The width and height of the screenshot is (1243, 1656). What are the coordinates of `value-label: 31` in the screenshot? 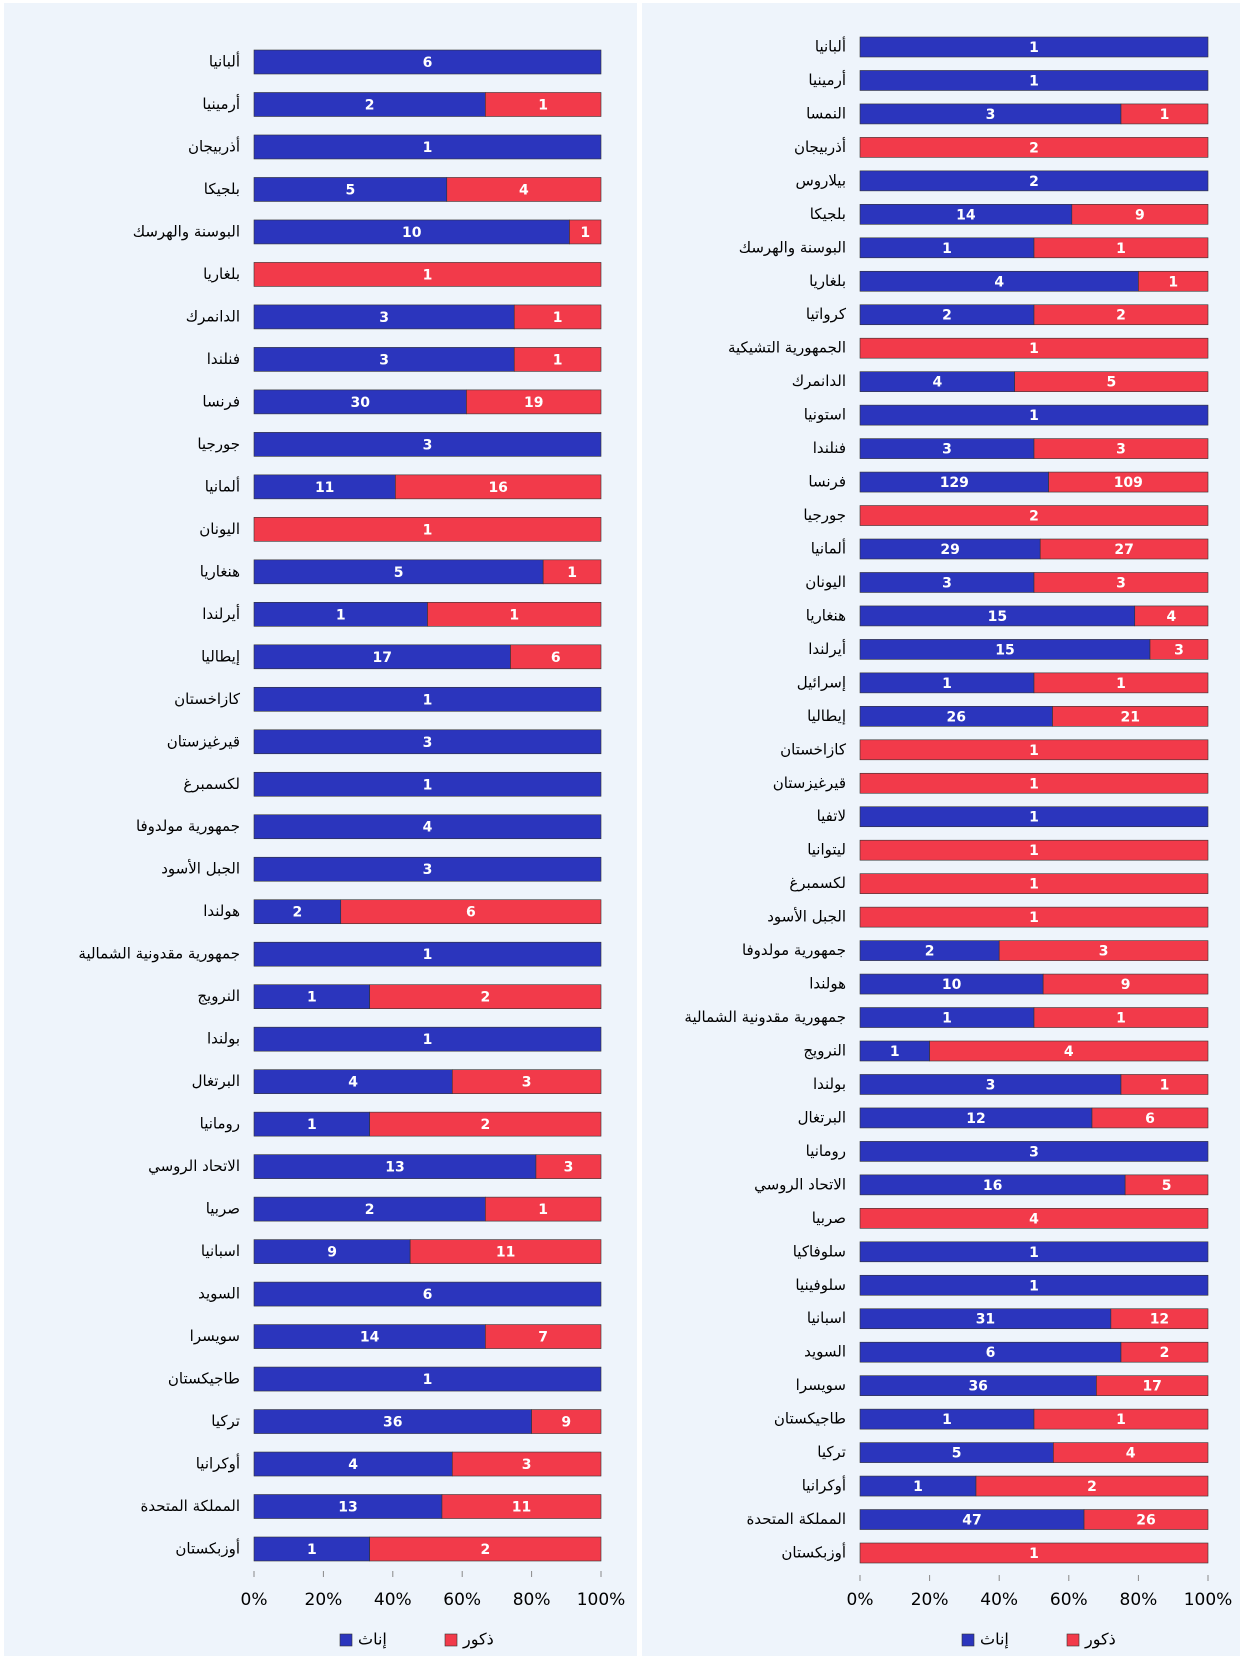 It's located at (985, 1320).